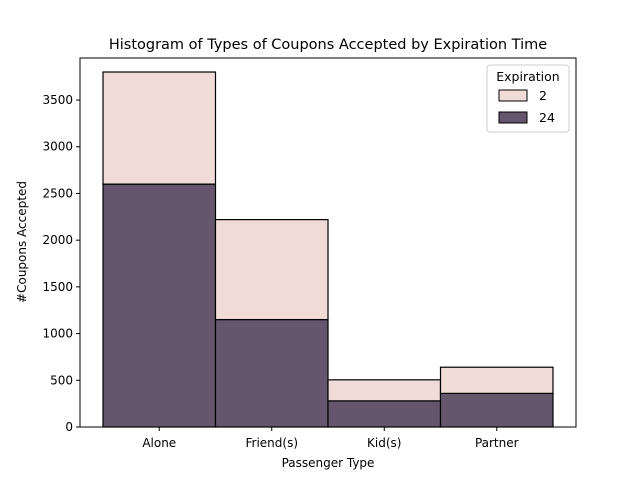 Image resolution: width=640 pixels, height=480 pixels. I want to click on legend: Expiration 2 24, so click(528, 98).